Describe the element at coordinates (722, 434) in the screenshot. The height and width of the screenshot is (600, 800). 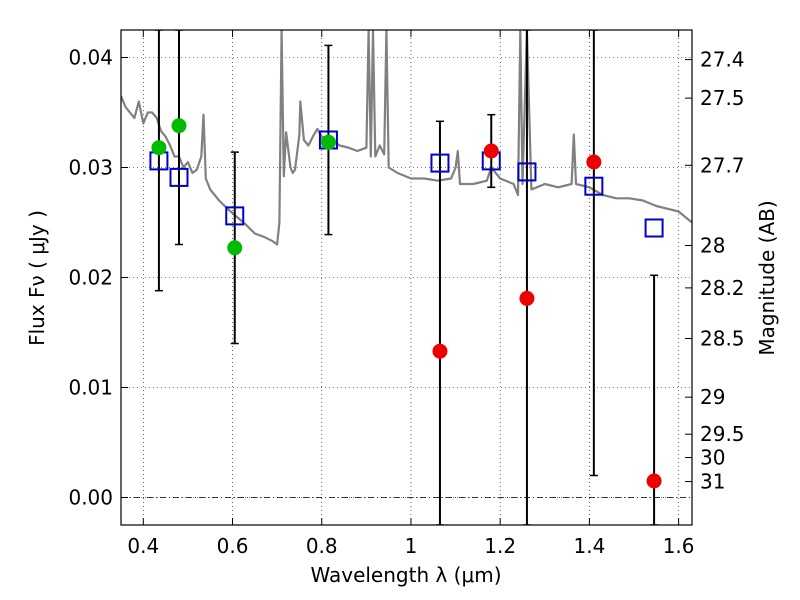
I see `mag-tick-label: 29.5` at that location.